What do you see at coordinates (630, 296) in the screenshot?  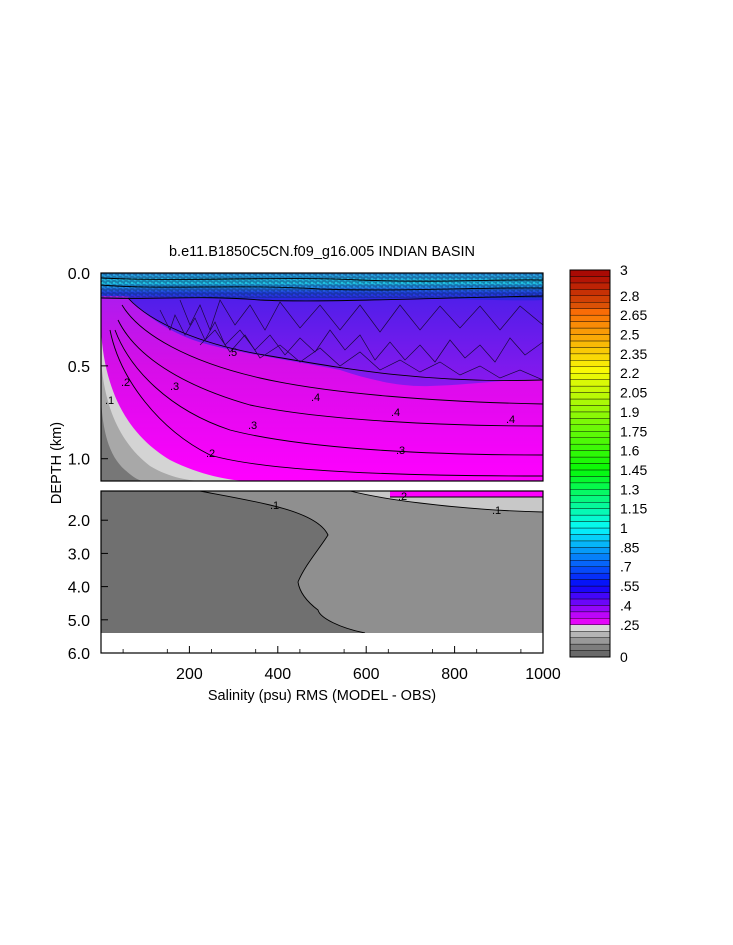 I see `colorbar-label: 2.8` at bounding box center [630, 296].